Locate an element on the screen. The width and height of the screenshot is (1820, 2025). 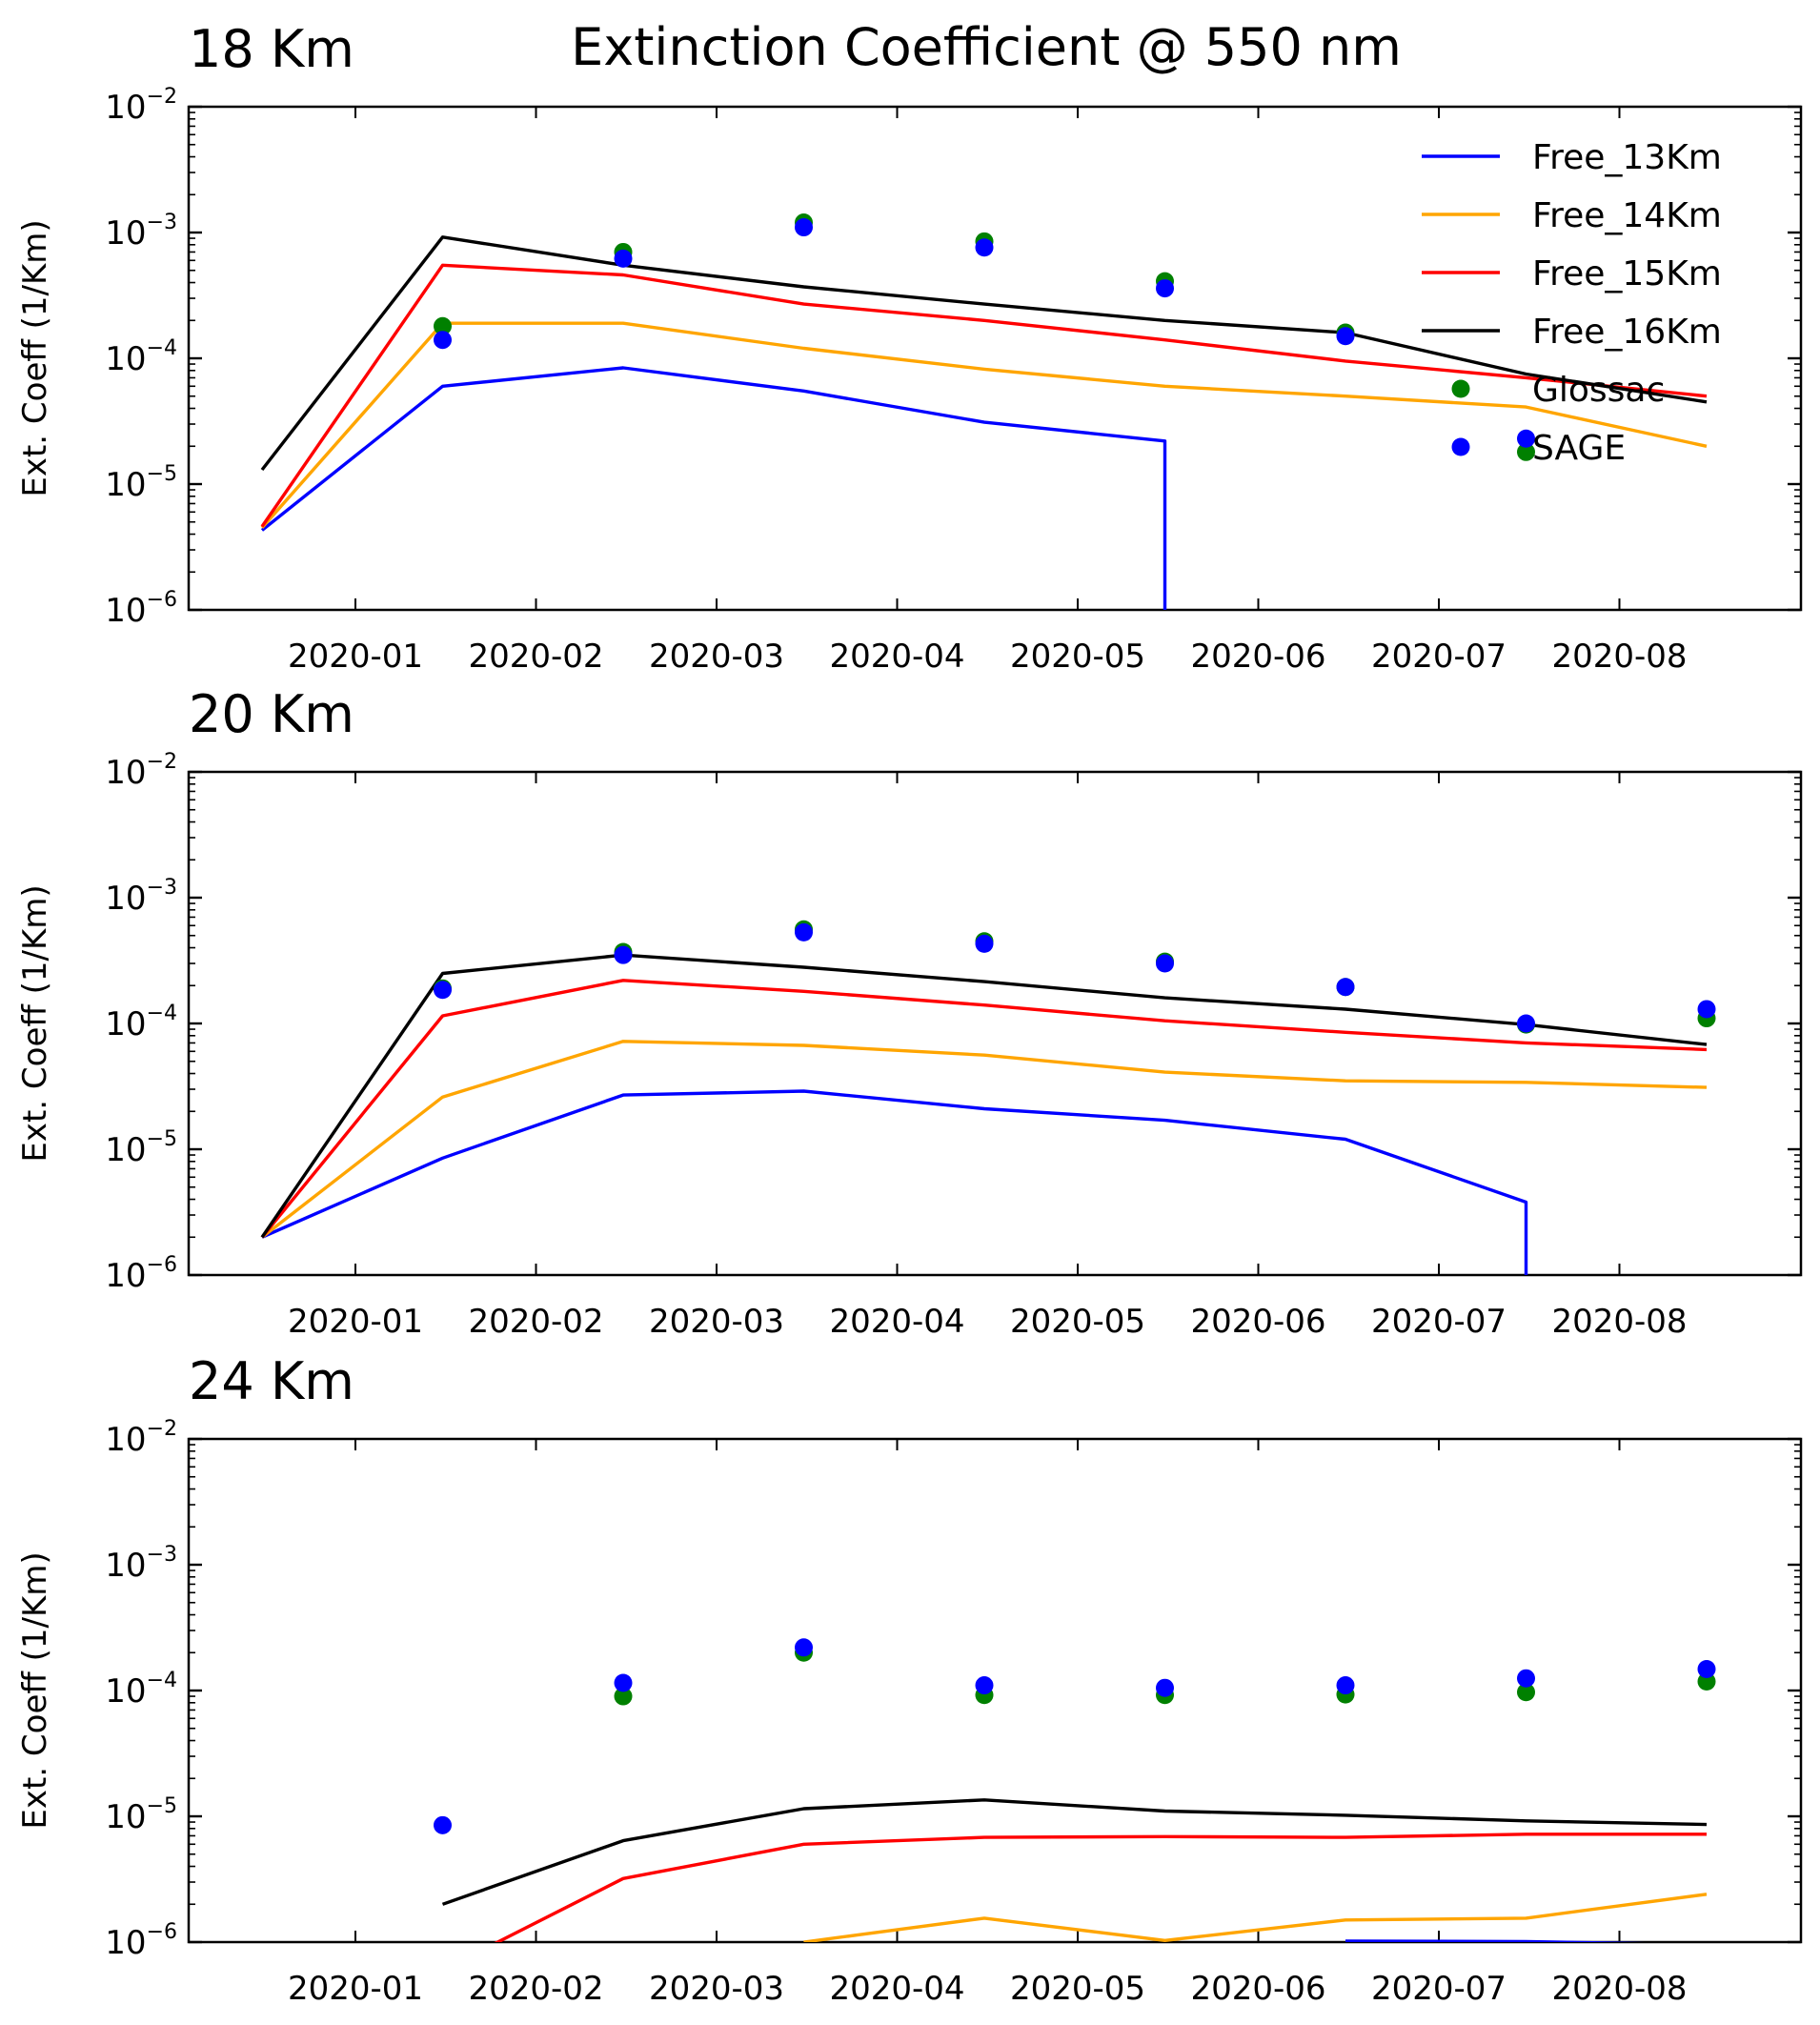
legend-label: SAGE is located at coordinates (1579, 448).